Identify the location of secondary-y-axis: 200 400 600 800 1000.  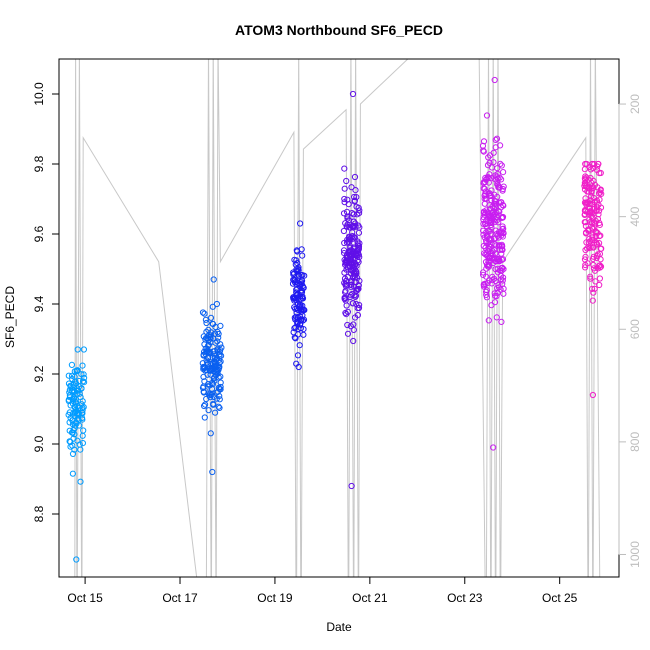
(630, 331).